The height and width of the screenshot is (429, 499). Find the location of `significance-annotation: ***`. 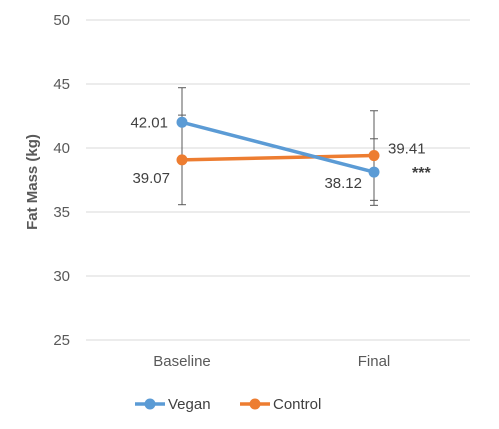

significance-annotation: *** is located at coordinates (421, 173).